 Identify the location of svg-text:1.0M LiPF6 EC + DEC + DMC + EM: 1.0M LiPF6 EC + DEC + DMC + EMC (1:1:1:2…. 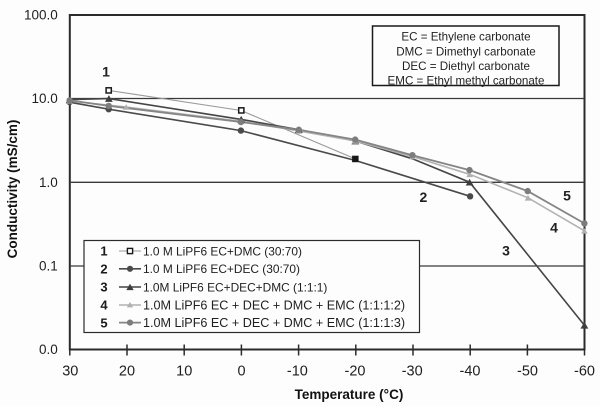
(274, 305).